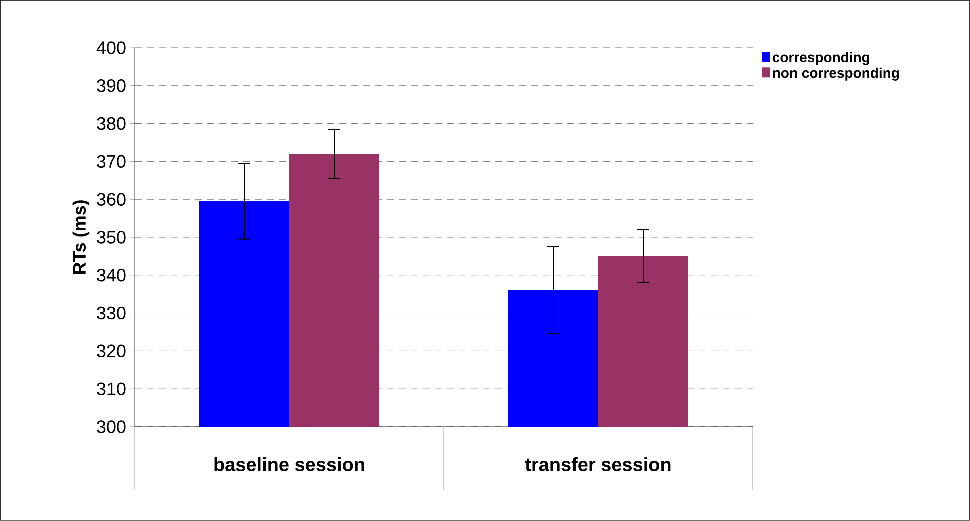 The width and height of the screenshot is (970, 521). I want to click on y-tick-label: 390, so click(111, 86).